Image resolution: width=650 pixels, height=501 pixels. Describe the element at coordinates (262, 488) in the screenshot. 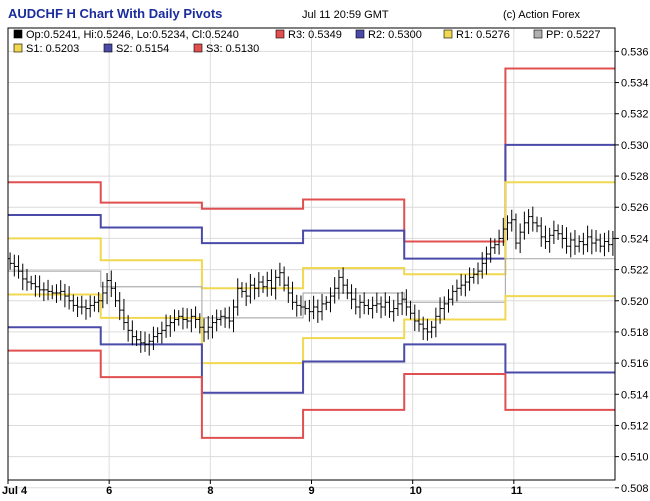

I see `x-axis: Jul 4 6 8 9 10 11` at that location.